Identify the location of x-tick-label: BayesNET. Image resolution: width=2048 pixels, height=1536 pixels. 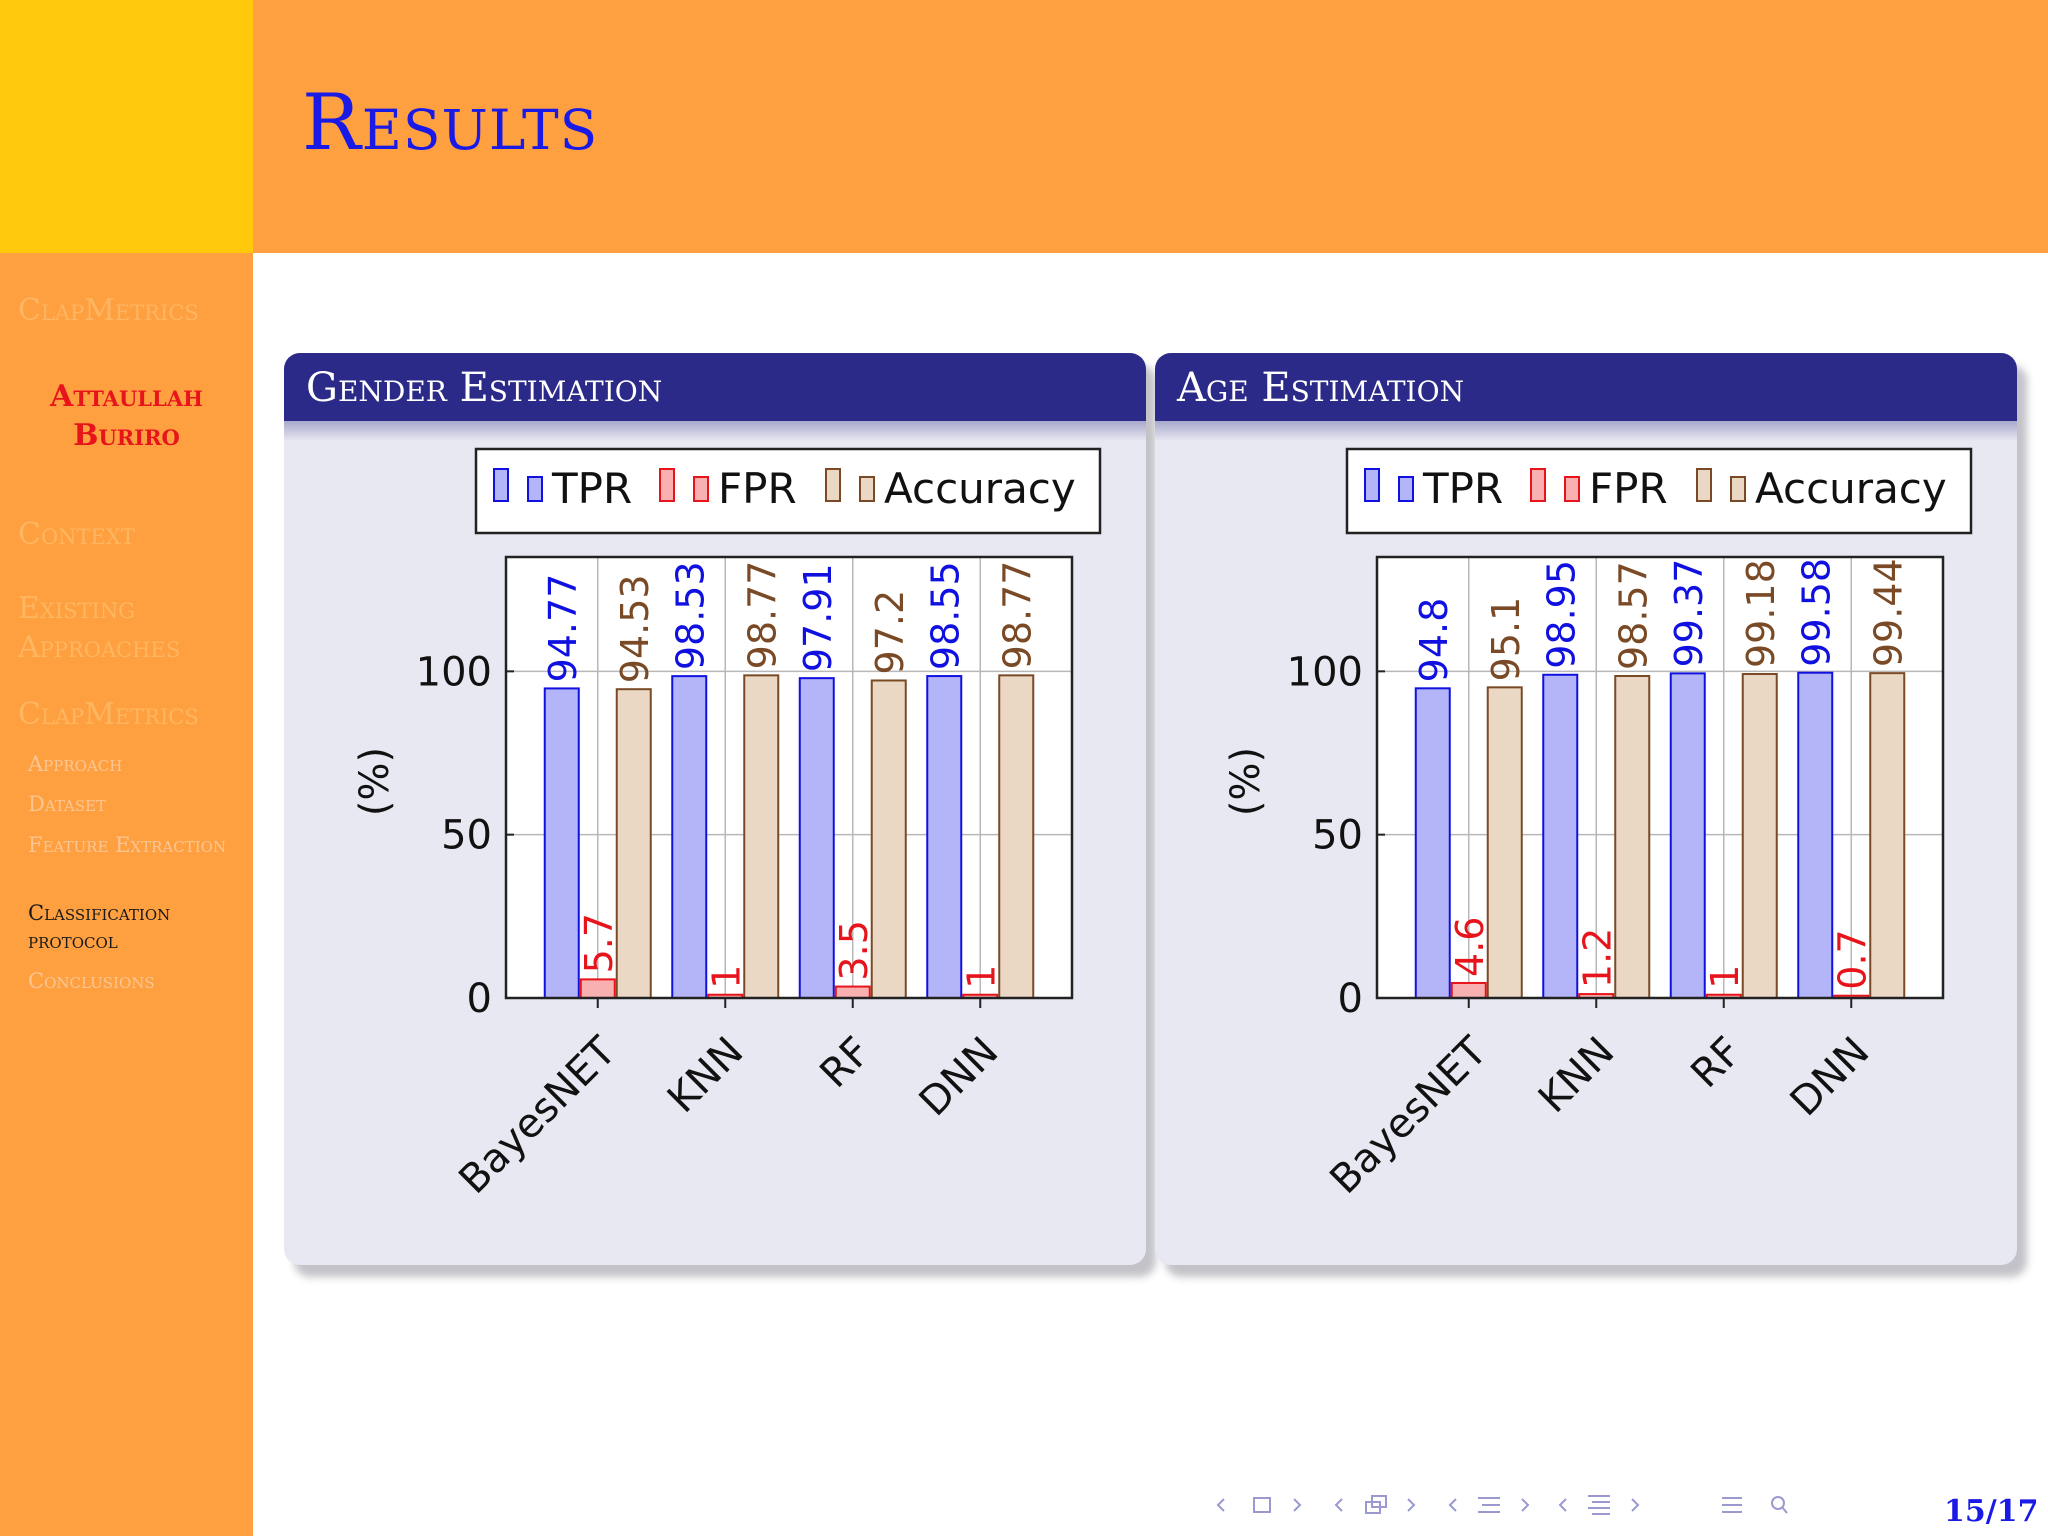
(1408, 1115).